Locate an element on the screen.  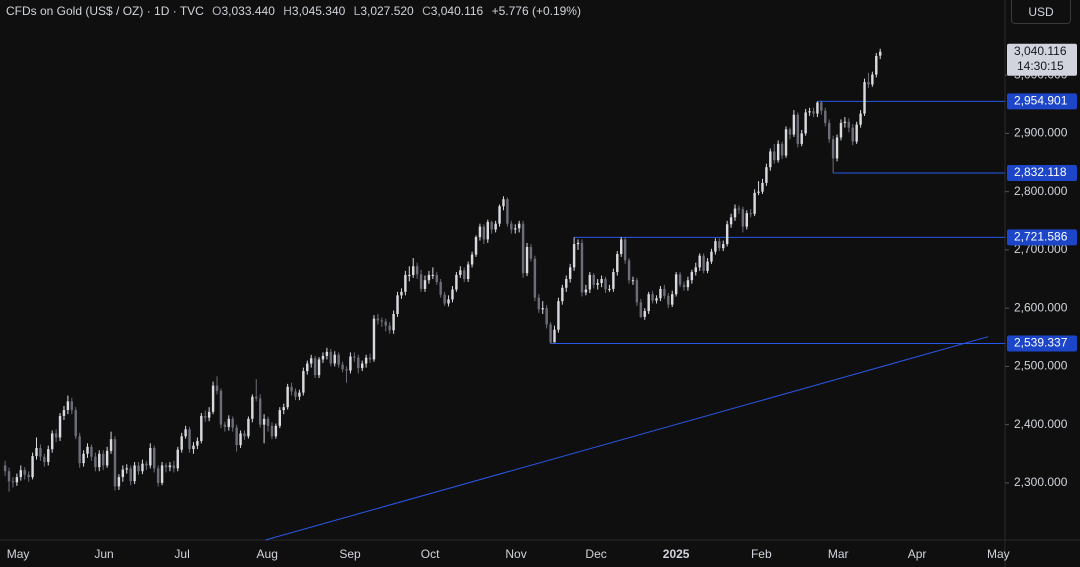
y-tick-label: 2,900.000 is located at coordinates (1041, 133).